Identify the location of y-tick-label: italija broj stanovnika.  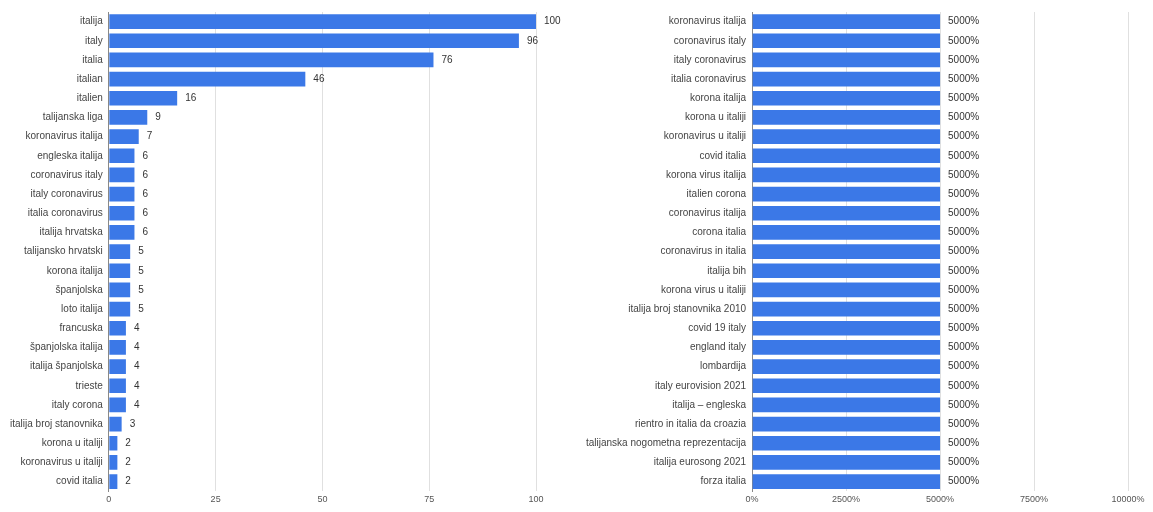
(57, 423).